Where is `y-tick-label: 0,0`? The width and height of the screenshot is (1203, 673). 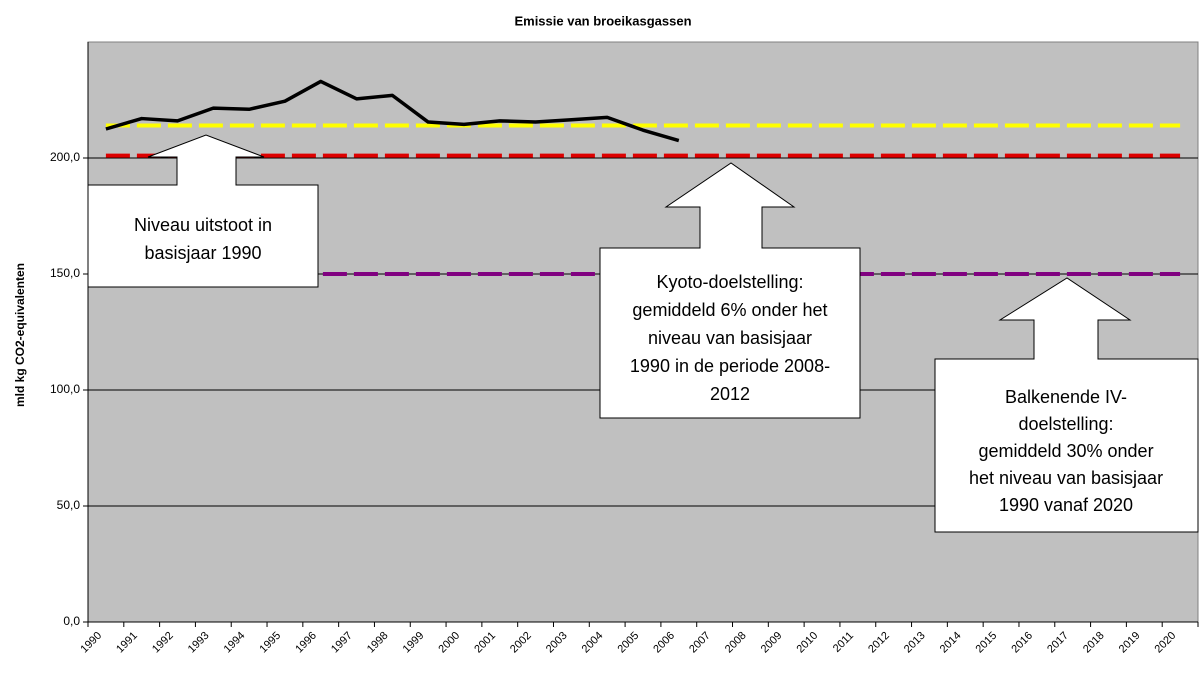
y-tick-label: 0,0 is located at coordinates (71, 621).